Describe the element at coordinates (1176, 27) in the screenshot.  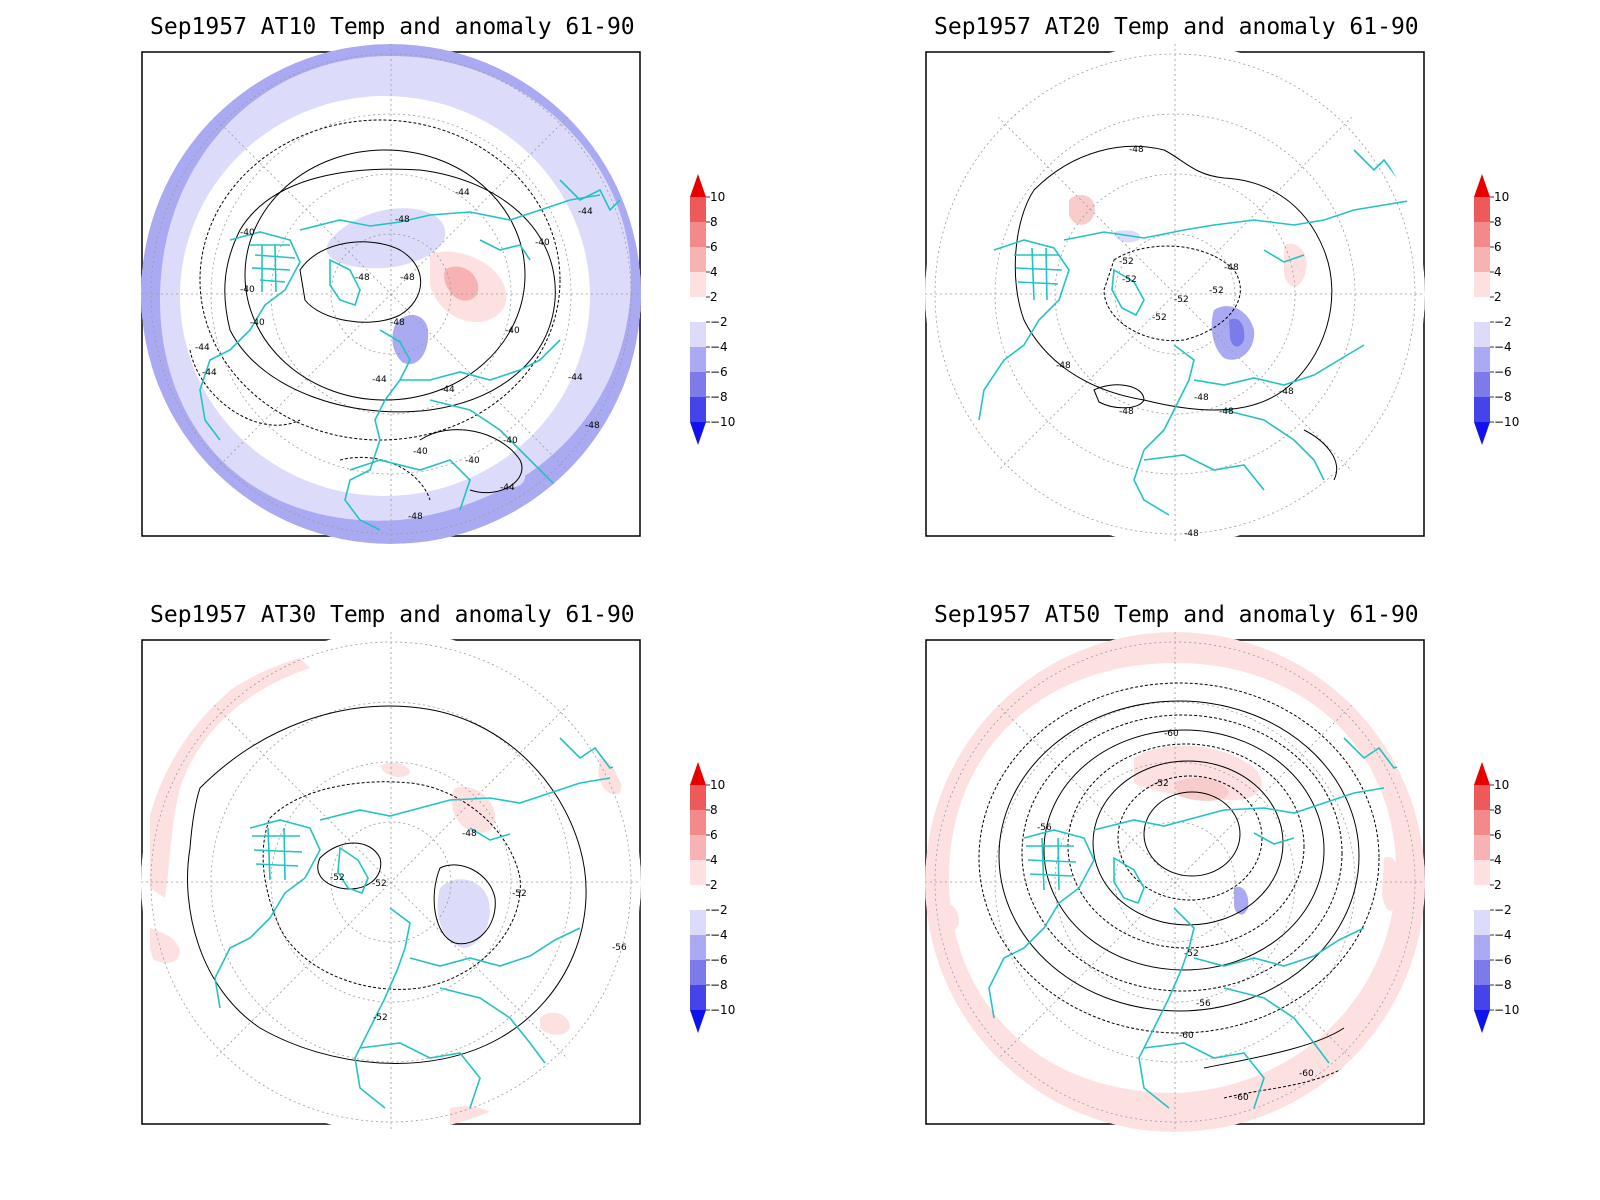
I see `panel-title: Sep1957 AT20 Temp and anomaly 61-90` at that location.